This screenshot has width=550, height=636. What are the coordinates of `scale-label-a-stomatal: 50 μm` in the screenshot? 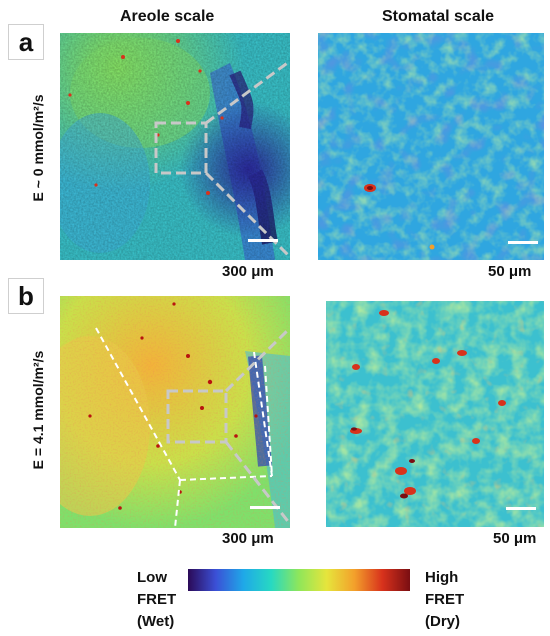 It's located at (510, 271).